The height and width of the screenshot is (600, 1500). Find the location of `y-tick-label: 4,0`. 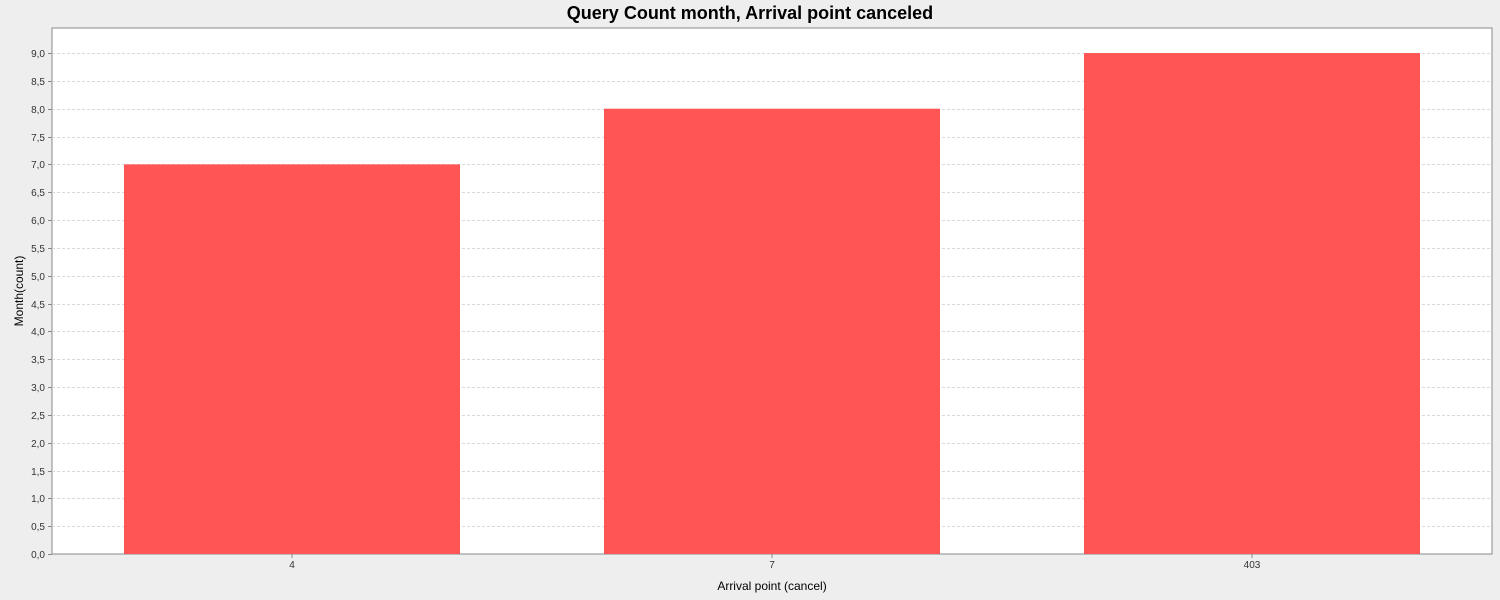

y-tick-label: 4,0 is located at coordinates (38, 332).